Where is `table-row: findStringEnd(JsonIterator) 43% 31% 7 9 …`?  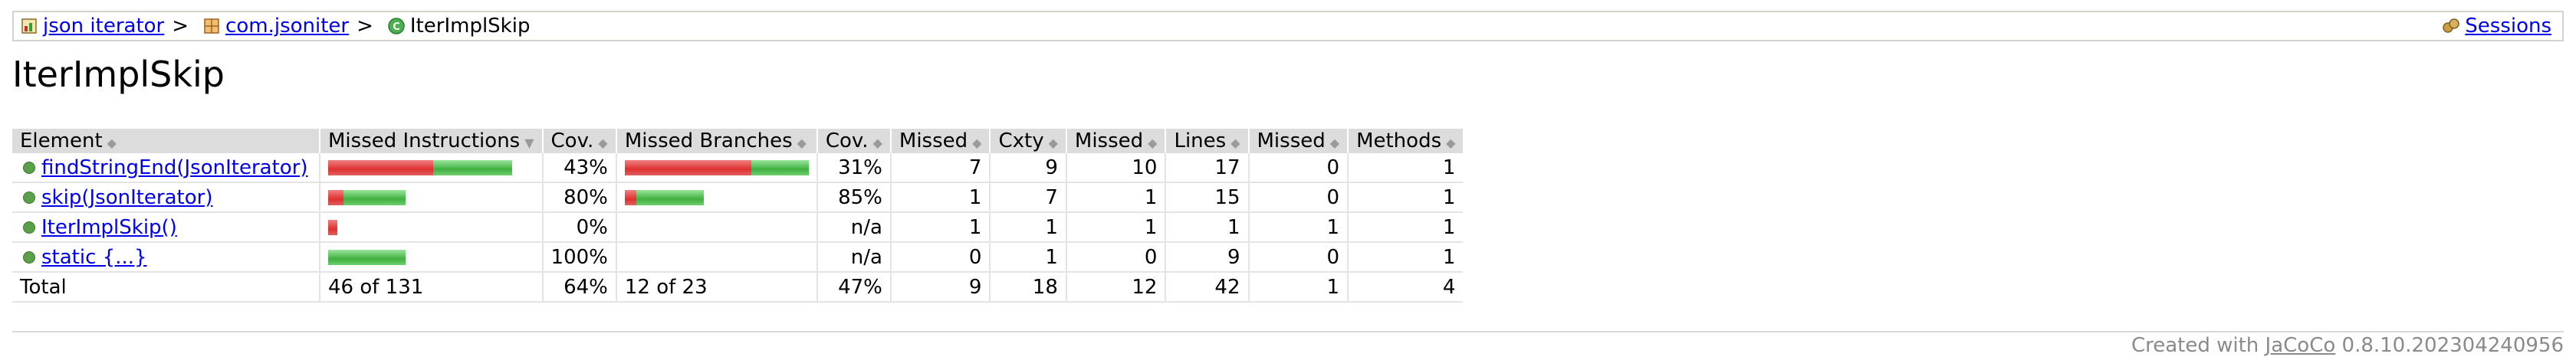
table-row: findStringEnd(JsonIterator) 43% 31% 7 9 … is located at coordinates (738, 168).